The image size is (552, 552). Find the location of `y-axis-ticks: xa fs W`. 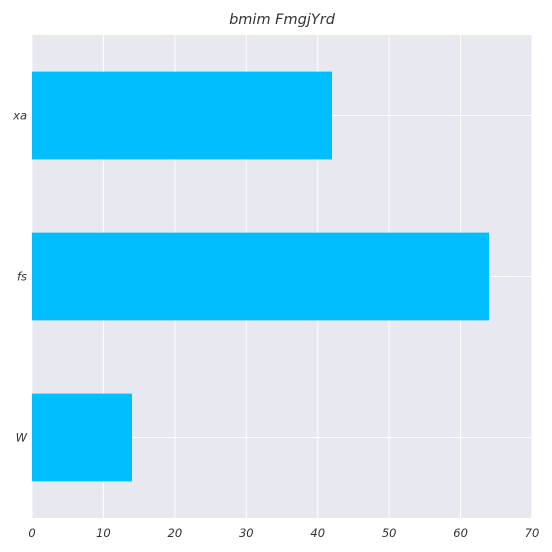

y-axis-ticks: xa fs W is located at coordinates (19, 277).